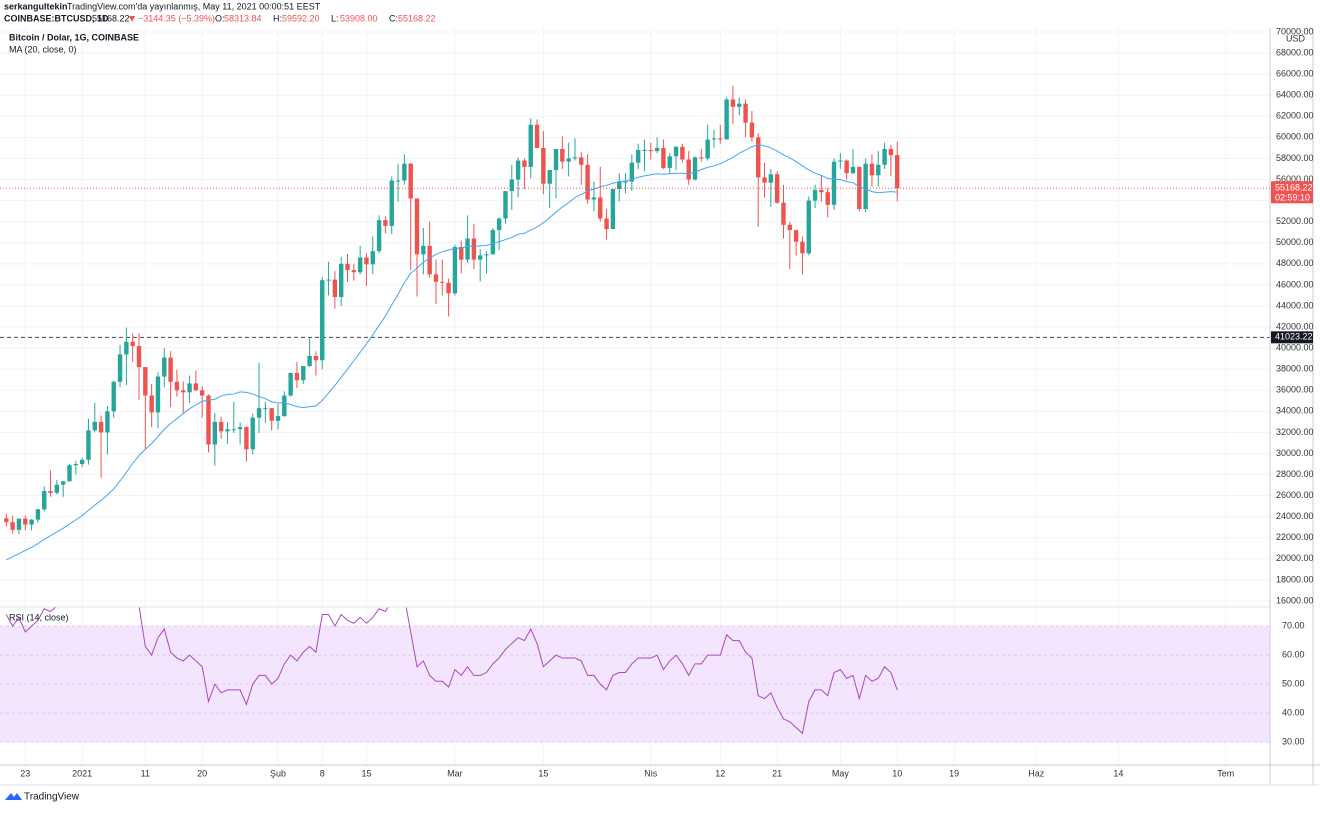  Describe the element at coordinates (1295, 558) in the screenshot. I see `y-tick-label: 20000.00` at that location.